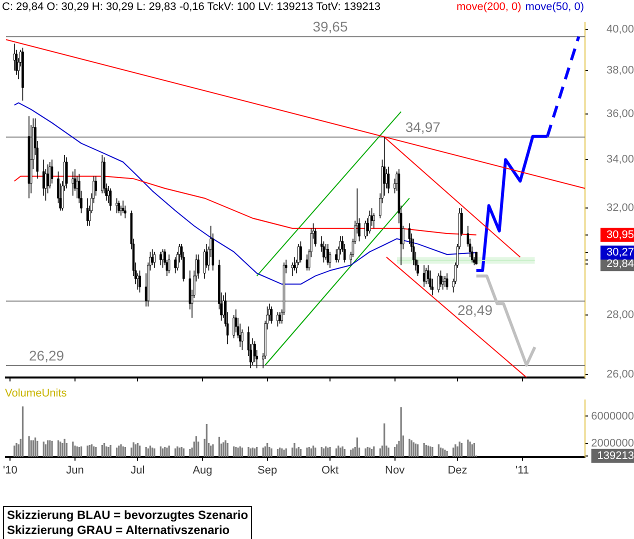  What do you see at coordinates (615, 456) in the screenshot?
I see `y-tick-label: 139213` at bounding box center [615, 456].